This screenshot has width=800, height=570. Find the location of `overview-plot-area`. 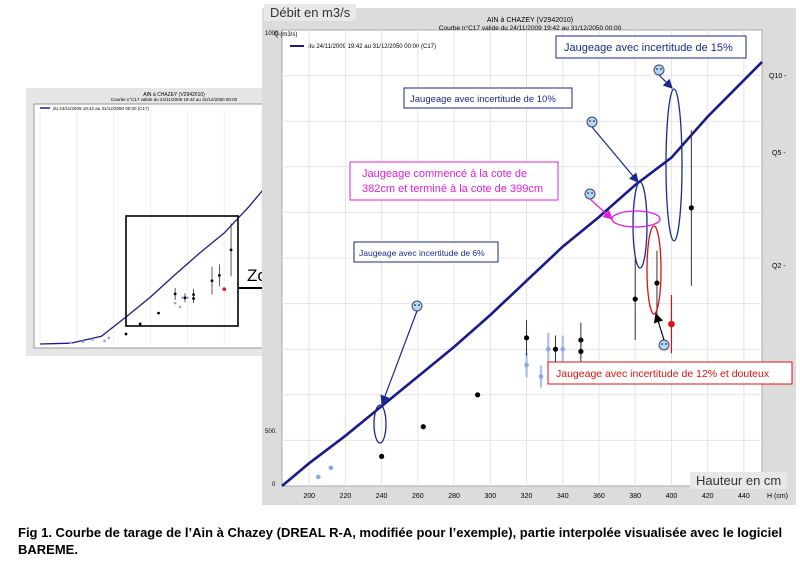

overview-plot-area is located at coordinates (169, 226).